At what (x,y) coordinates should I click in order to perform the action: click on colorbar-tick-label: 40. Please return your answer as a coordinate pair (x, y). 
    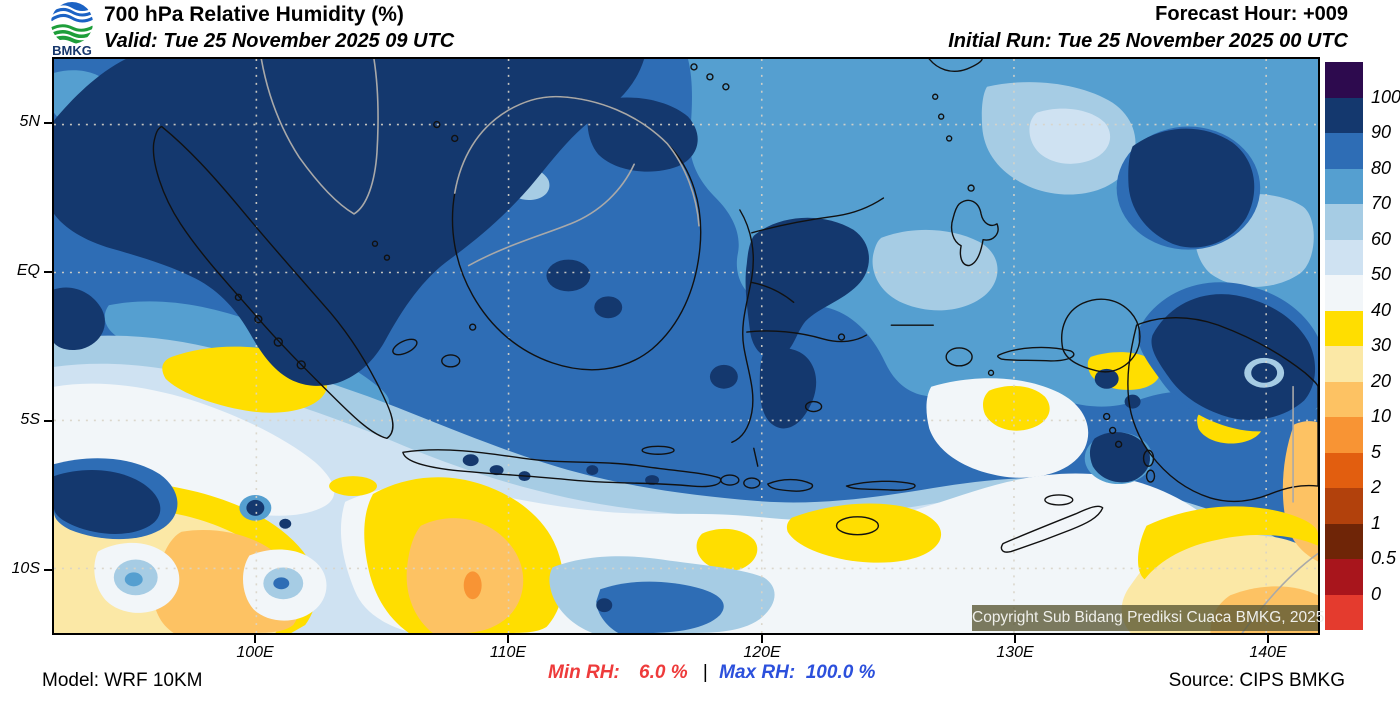
    Looking at the image, I should click on (1381, 309).